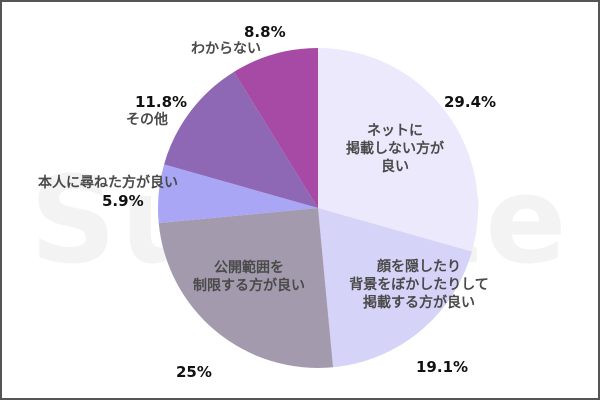  Describe the element at coordinates (249, 277) in the screenshot. I see `slice-3-label: 公開範囲を 制限する方が良い` at that location.